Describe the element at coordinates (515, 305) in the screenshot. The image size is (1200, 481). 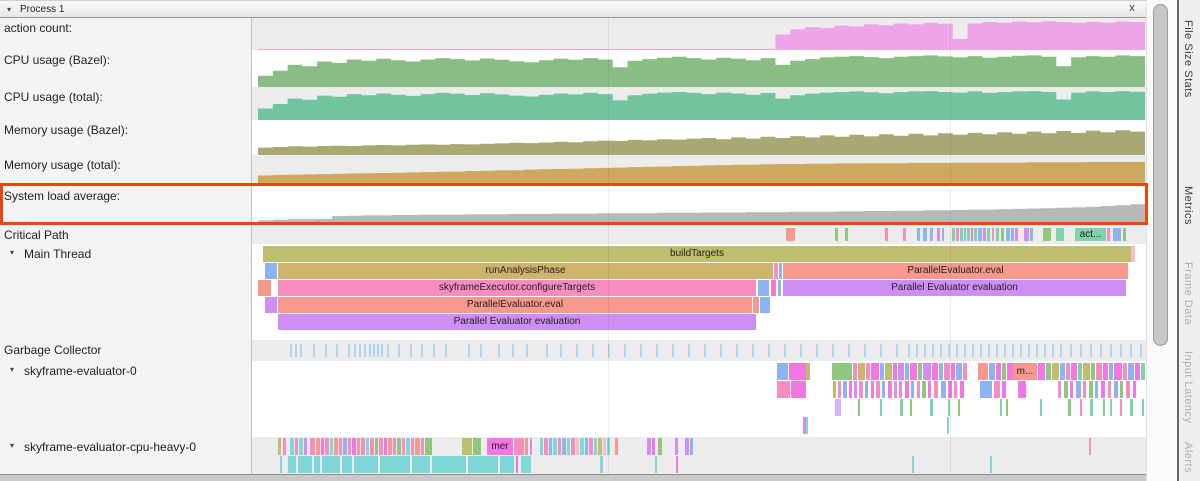
I see `trace-slice-parallelevaluator-eval: ParallelEvaluator.eval` at that location.